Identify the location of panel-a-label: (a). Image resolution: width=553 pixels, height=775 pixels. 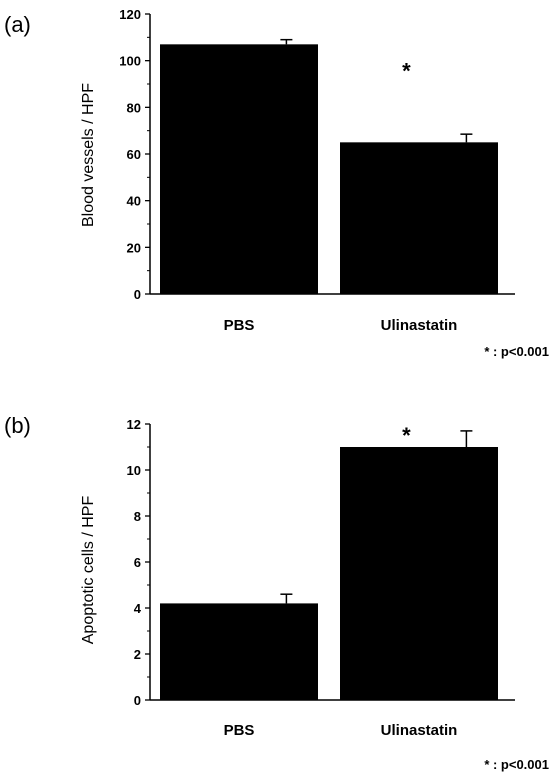
(17, 24).